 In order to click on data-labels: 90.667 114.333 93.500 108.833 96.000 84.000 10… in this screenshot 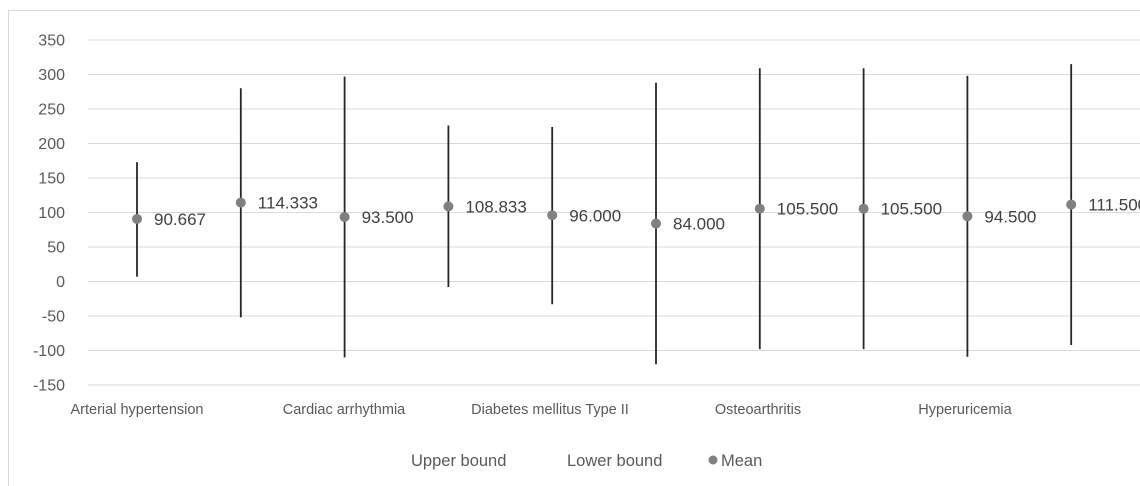, I will do `click(647, 214)`.